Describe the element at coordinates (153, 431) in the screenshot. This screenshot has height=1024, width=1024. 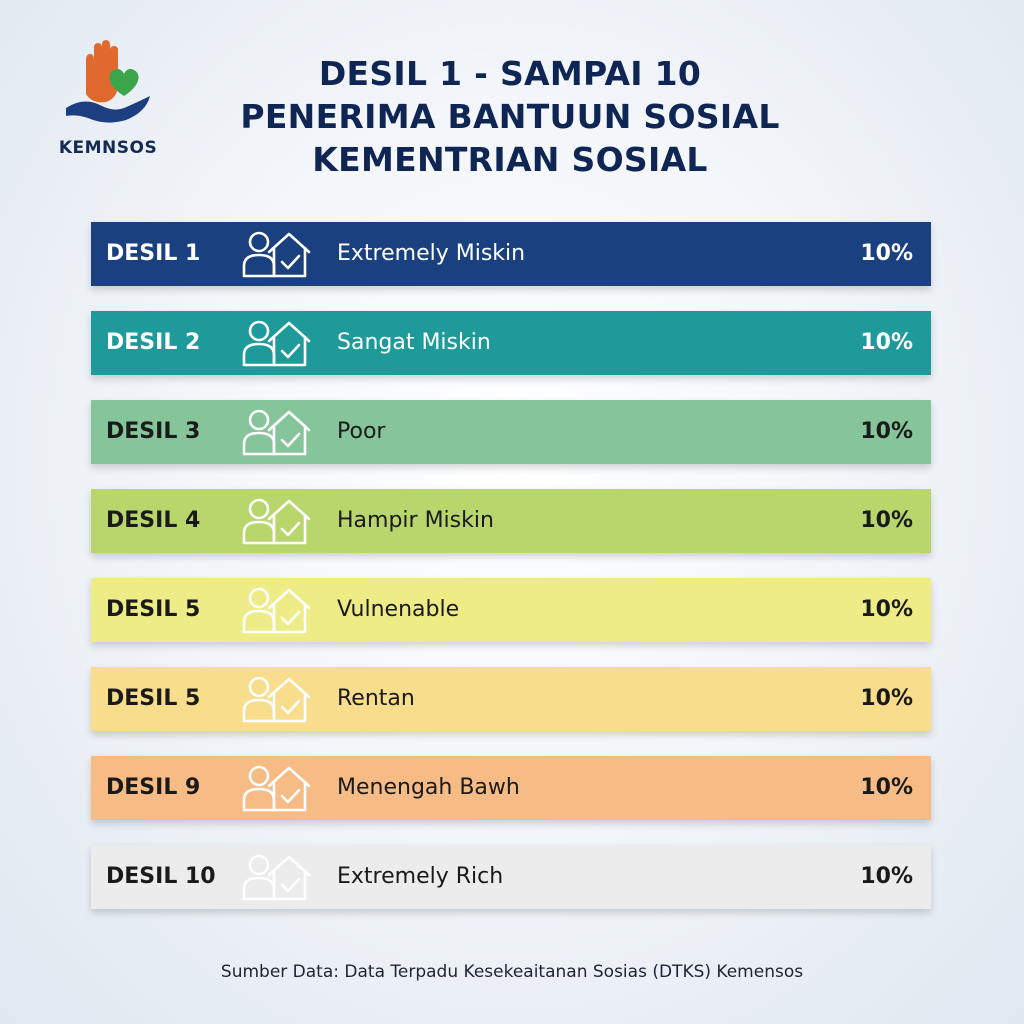
I see `decile-label: DESIL 3` at that location.